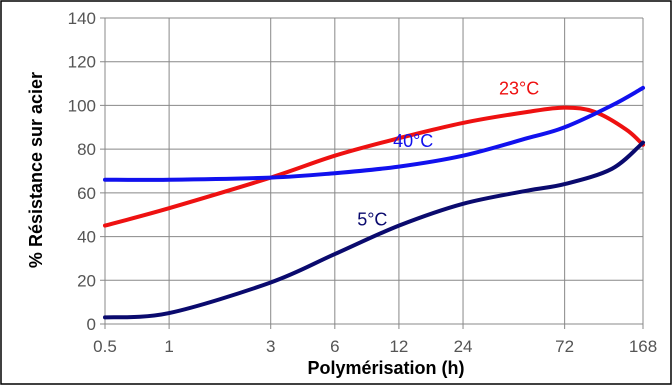  Describe the element at coordinates (82, 62) in the screenshot. I see `y-tick-label: 120` at that location.